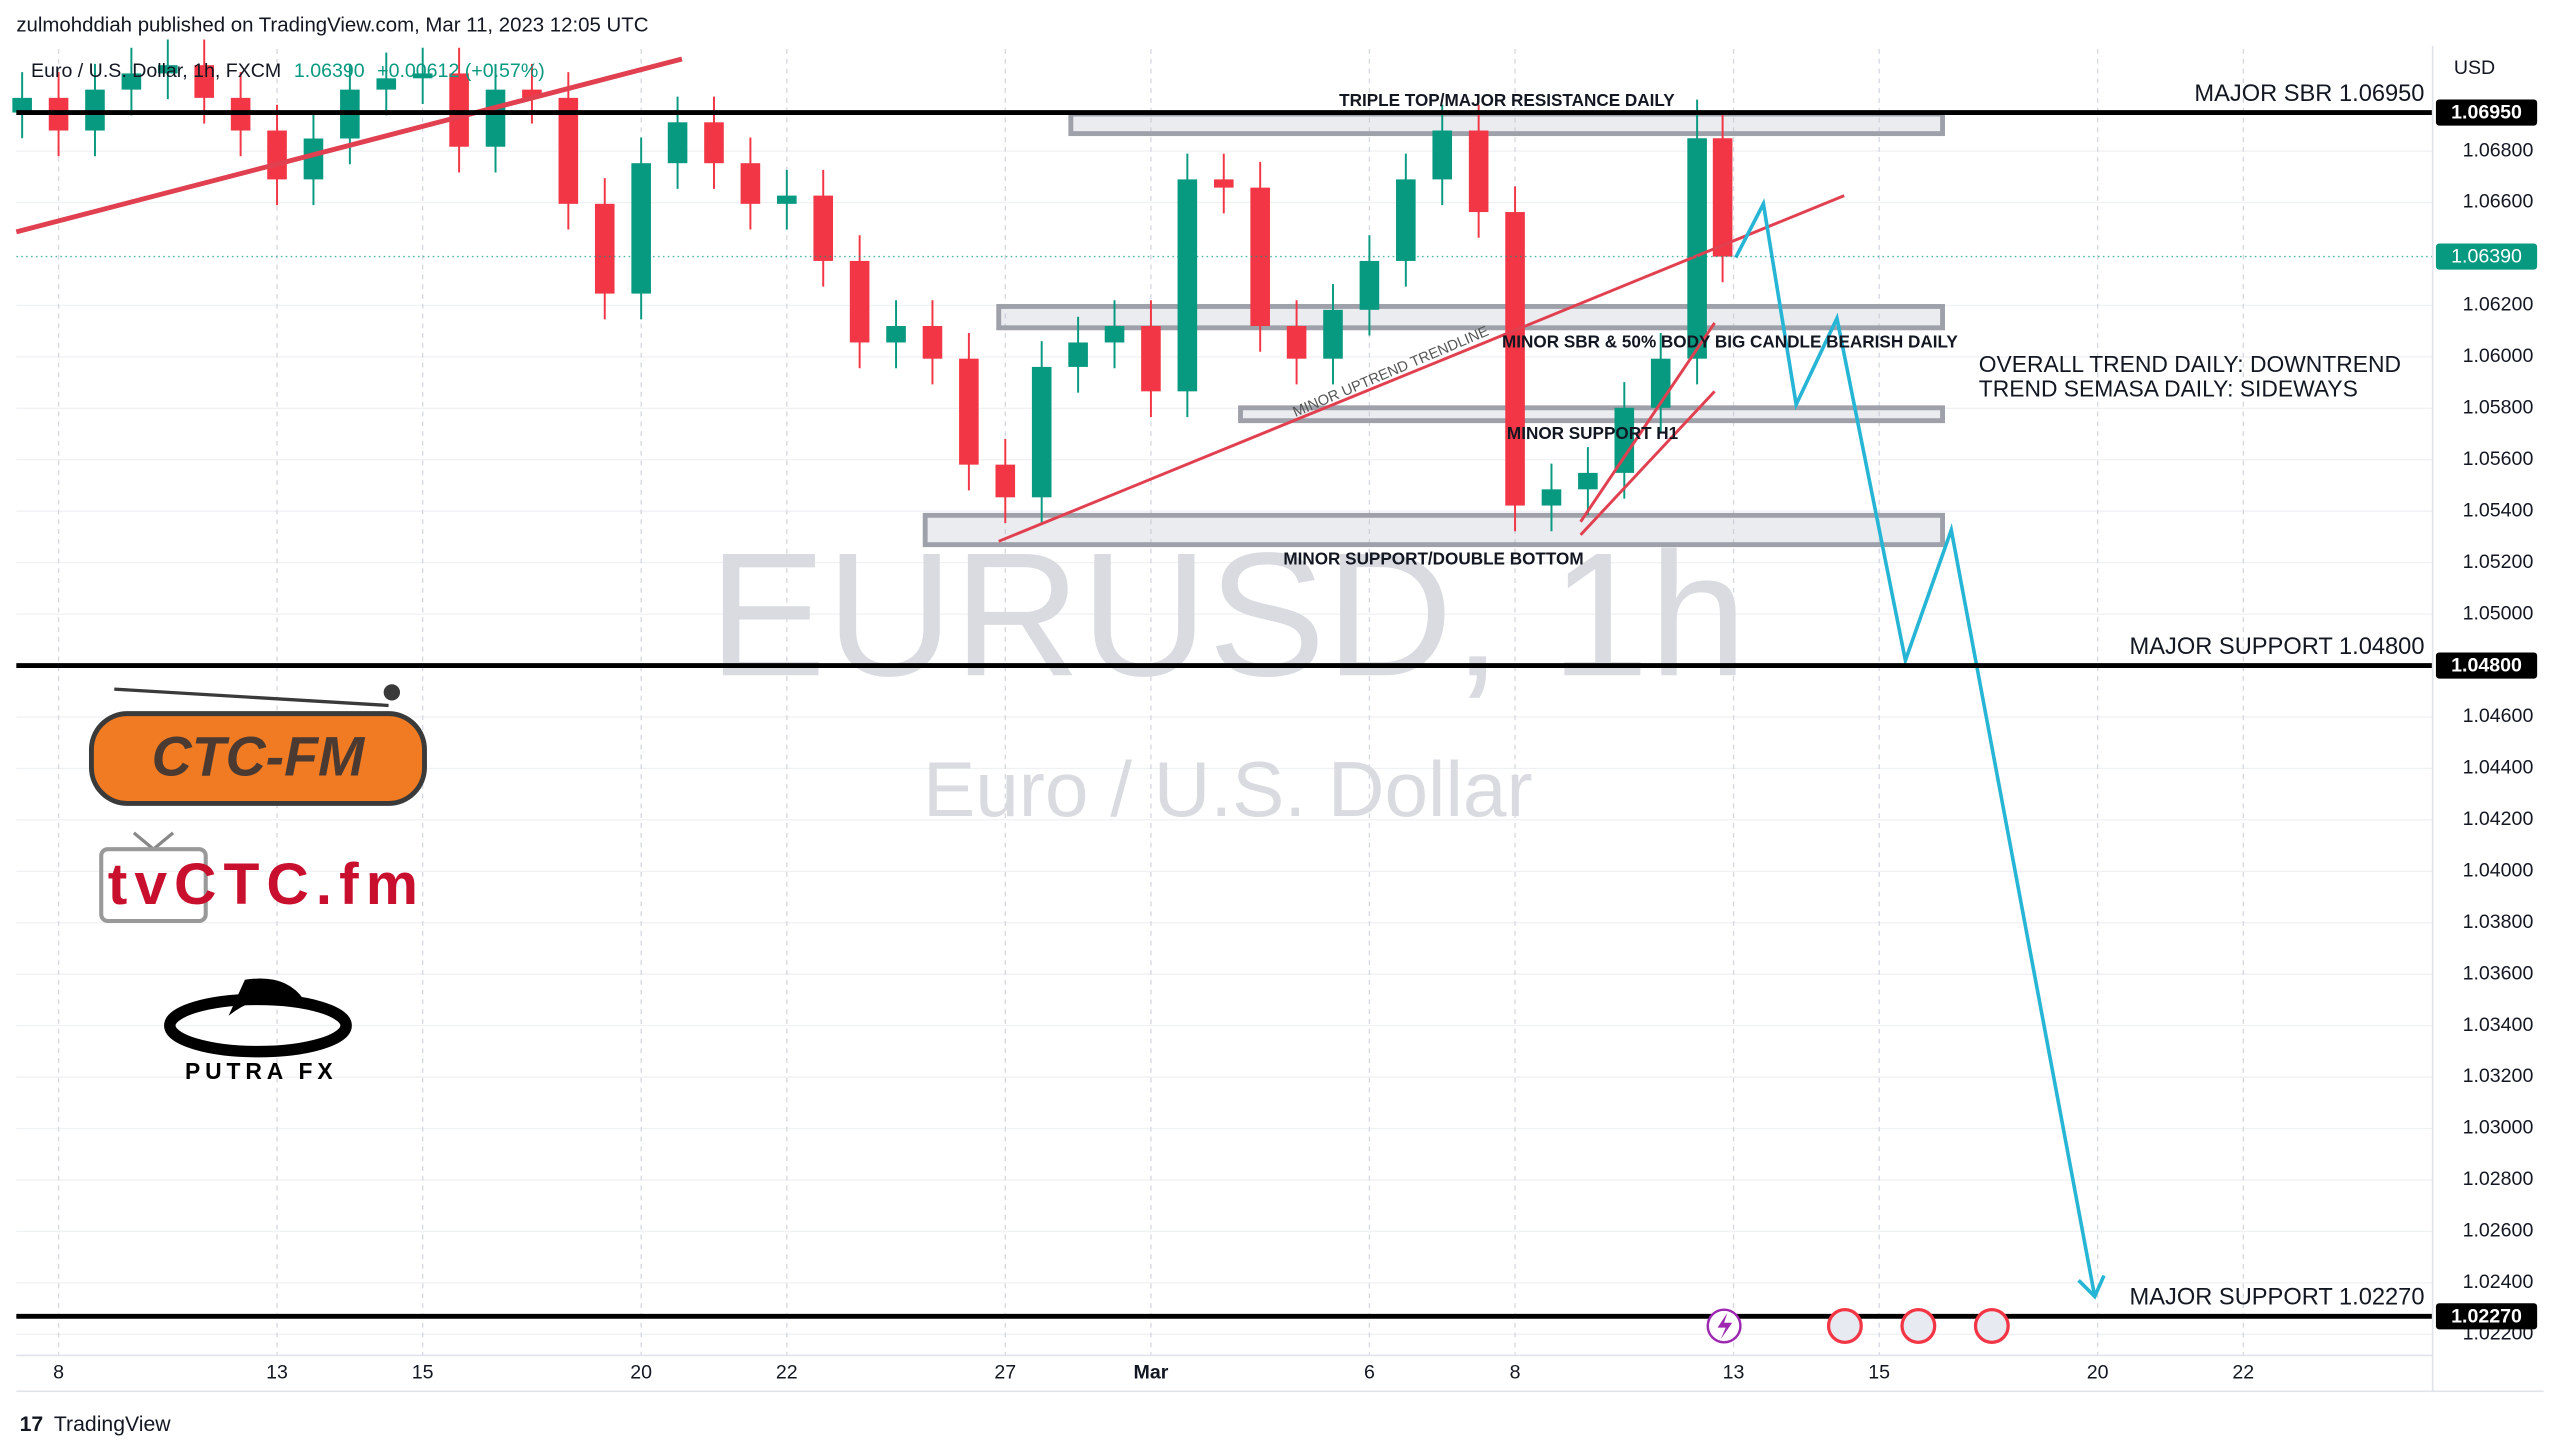 Image resolution: width=2560 pixels, height=1455 pixels. I want to click on event-icons, so click(1858, 1326).